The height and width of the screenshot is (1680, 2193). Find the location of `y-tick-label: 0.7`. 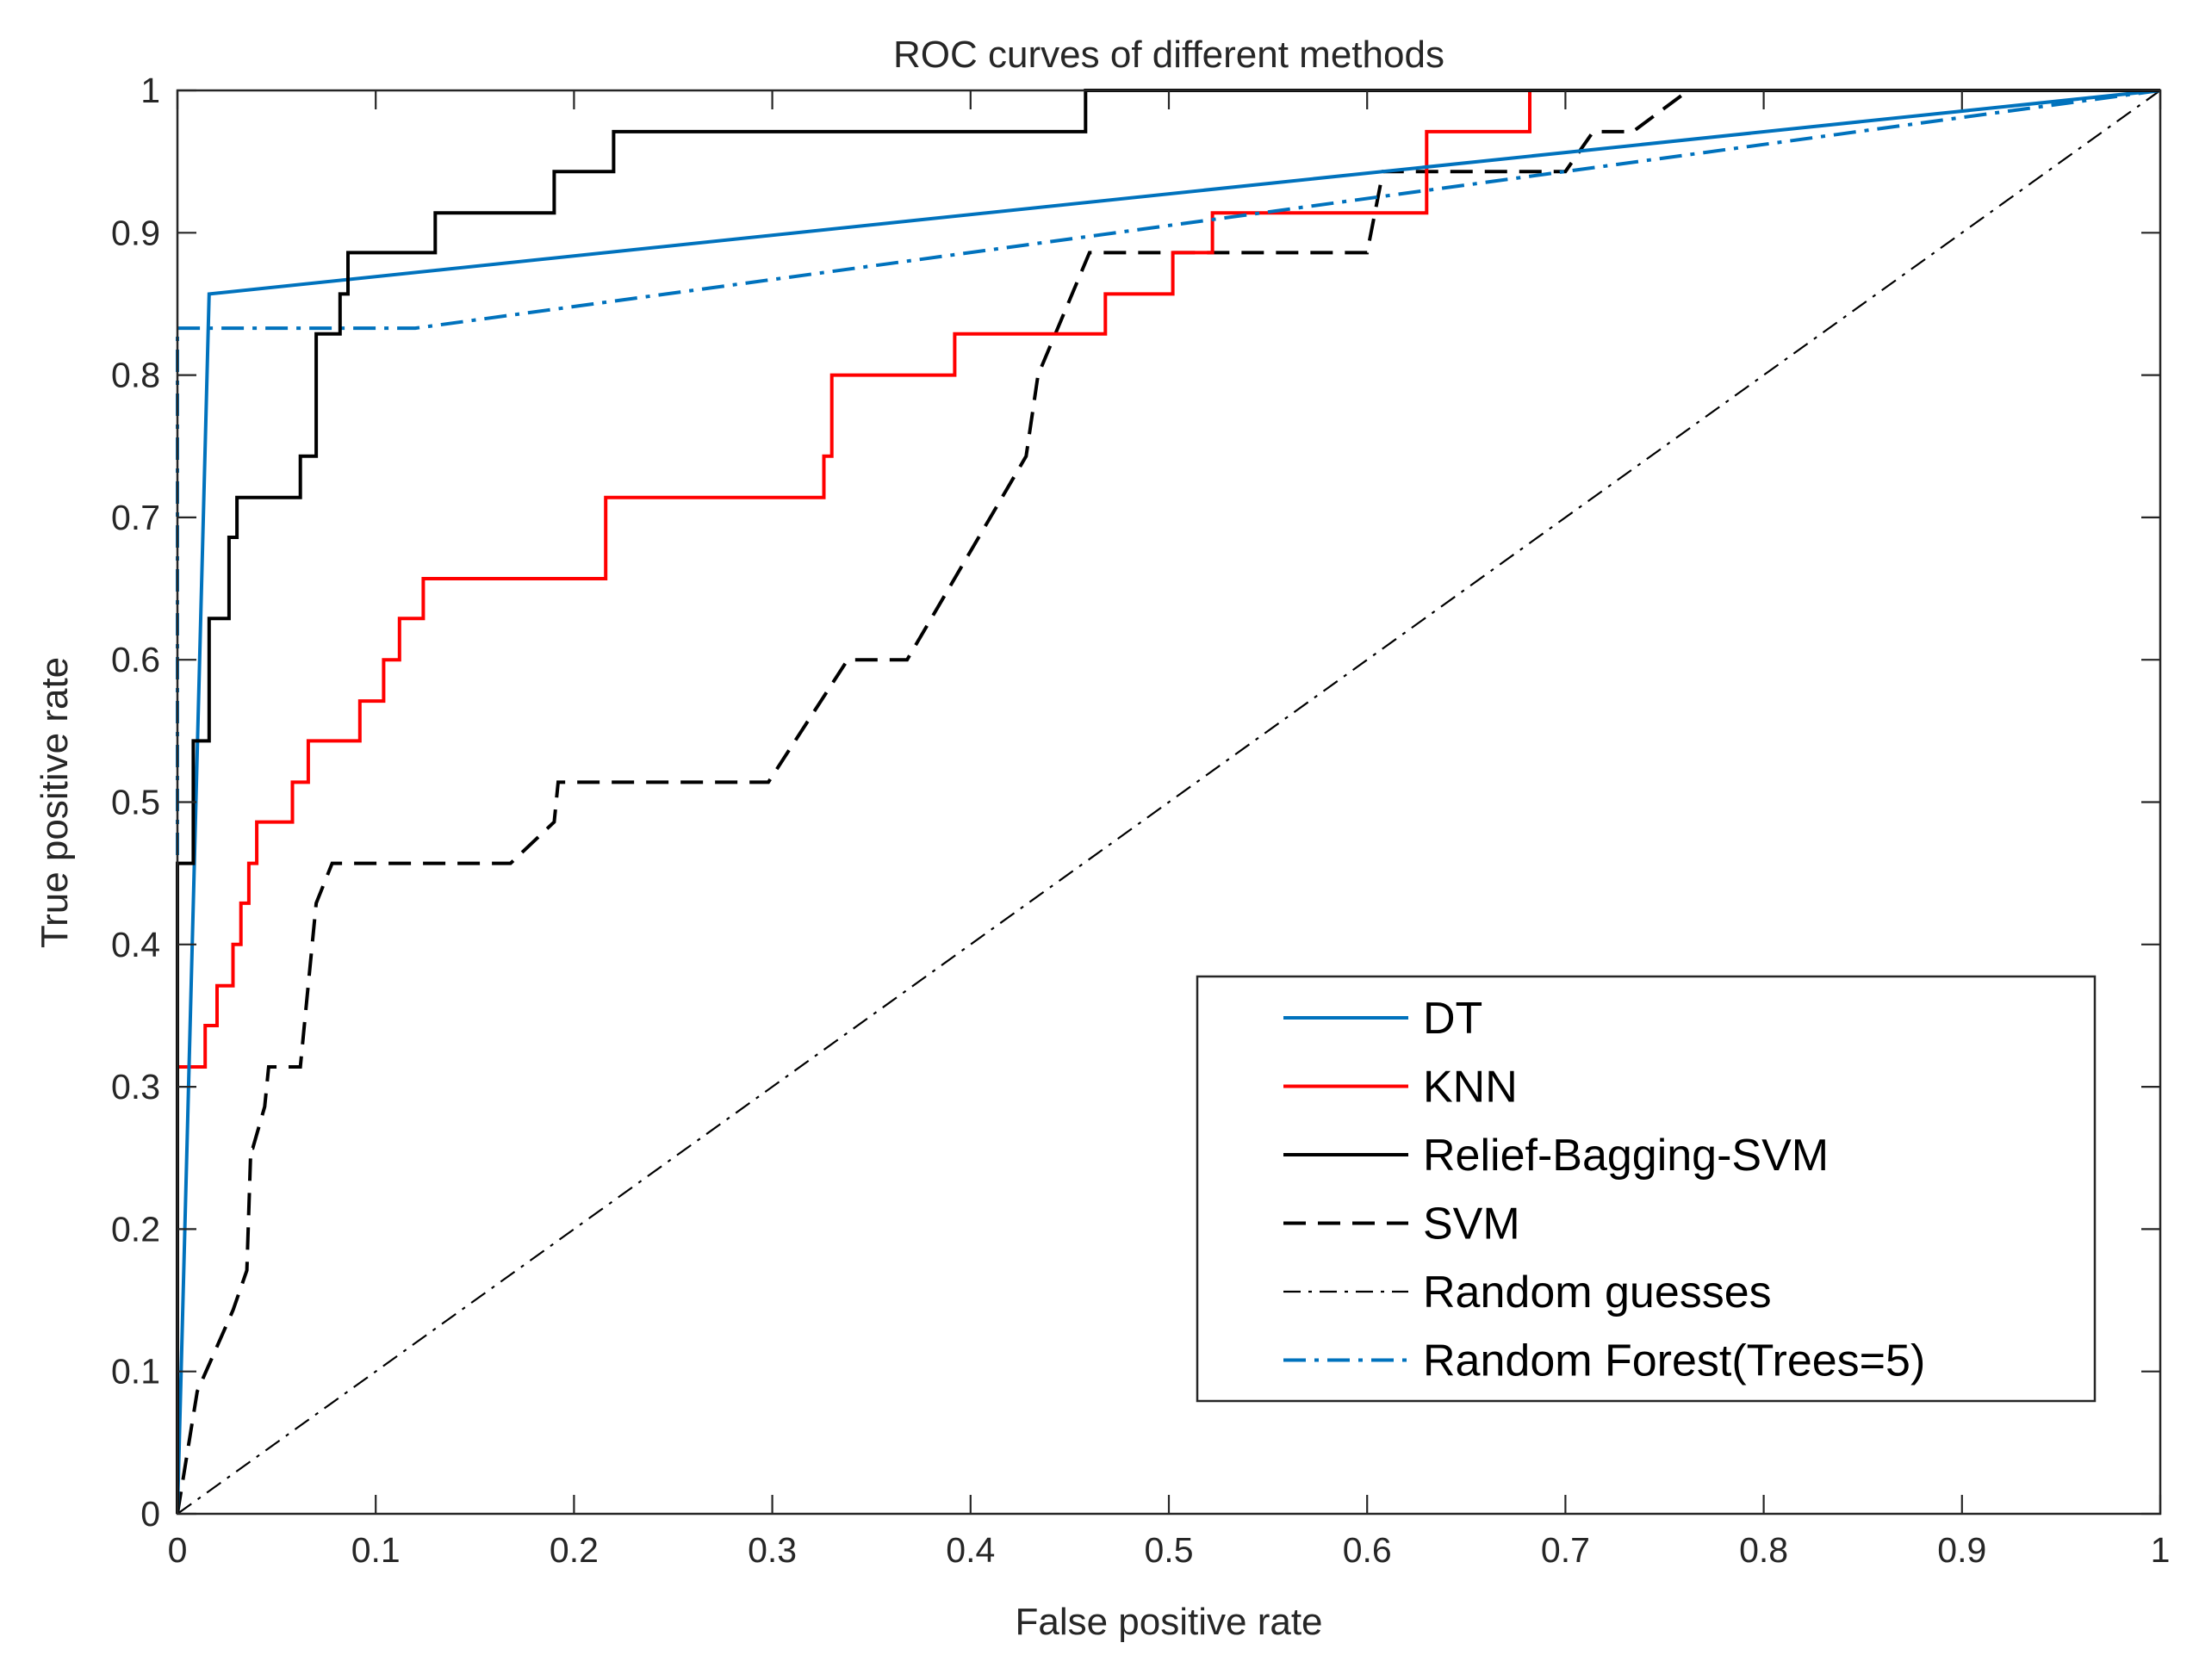

y-tick-label: 0.7 is located at coordinates (135, 518).